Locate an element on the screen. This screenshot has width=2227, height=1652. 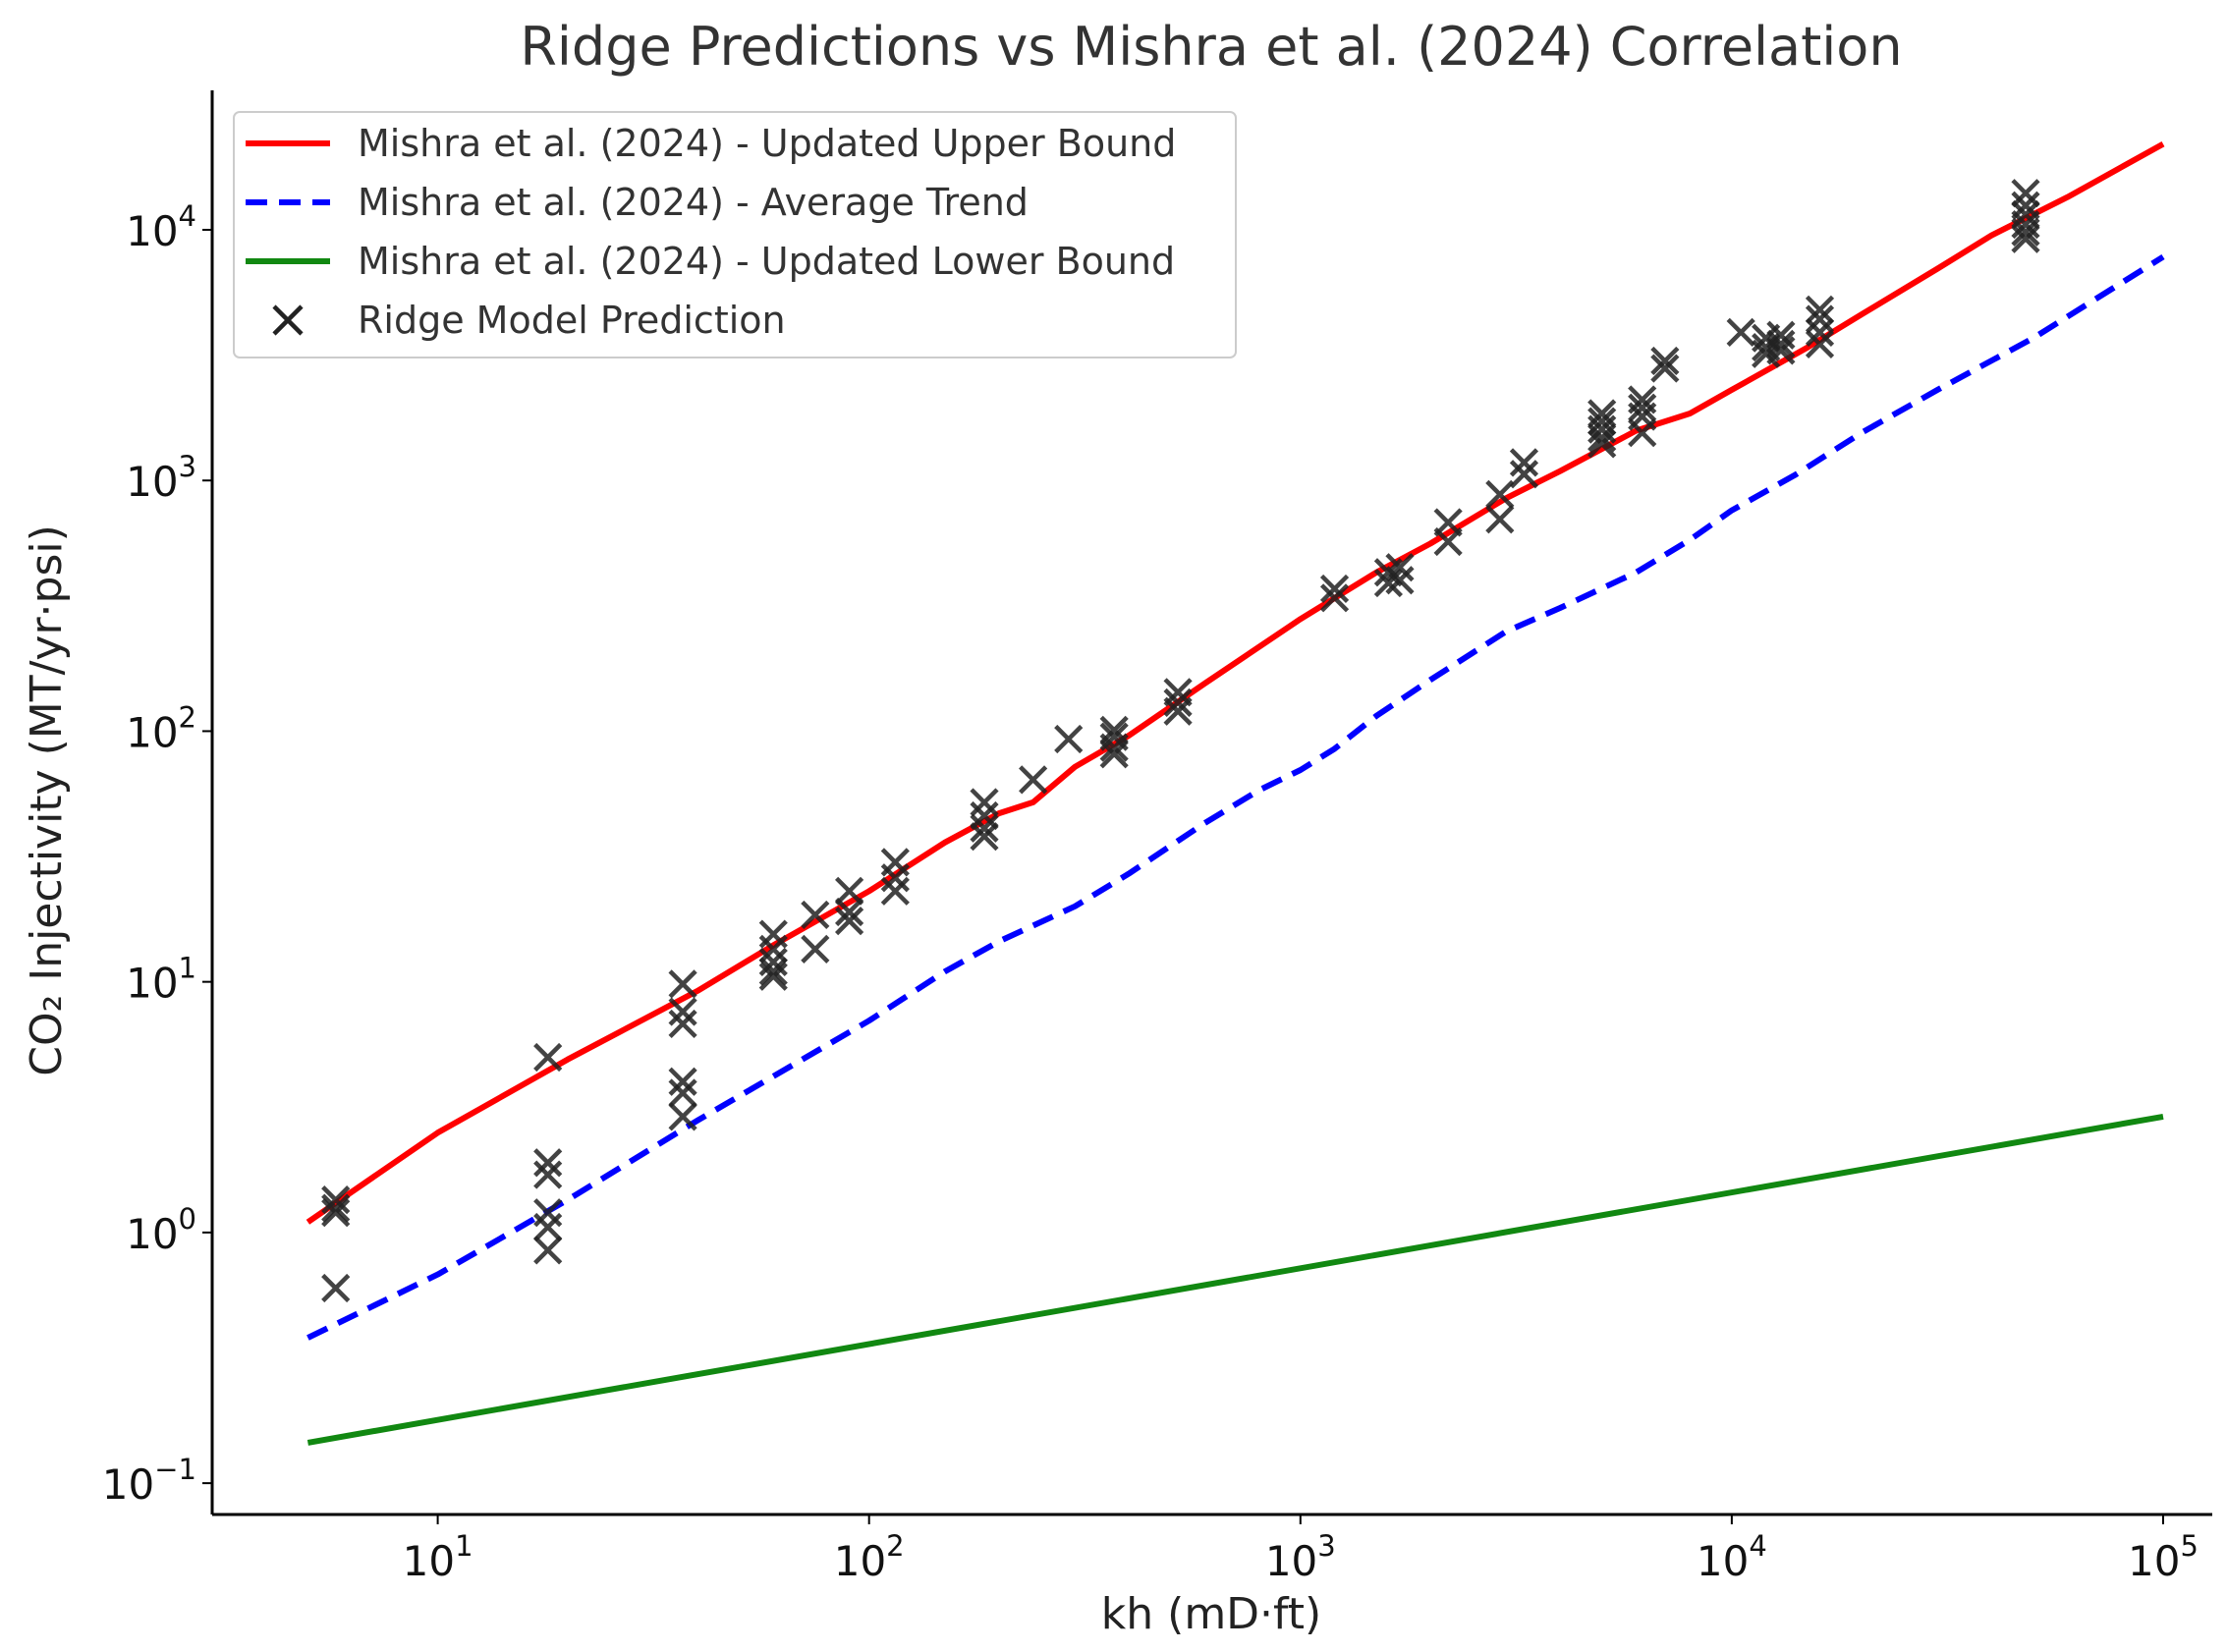
x-tick-label: 10² is located at coordinates (869, 1557).